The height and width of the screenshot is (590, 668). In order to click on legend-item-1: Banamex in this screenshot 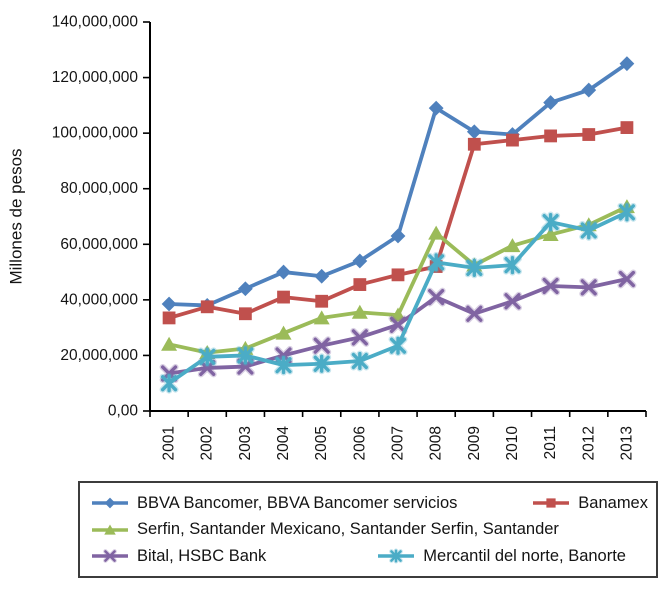, I will do `click(589, 503)`.